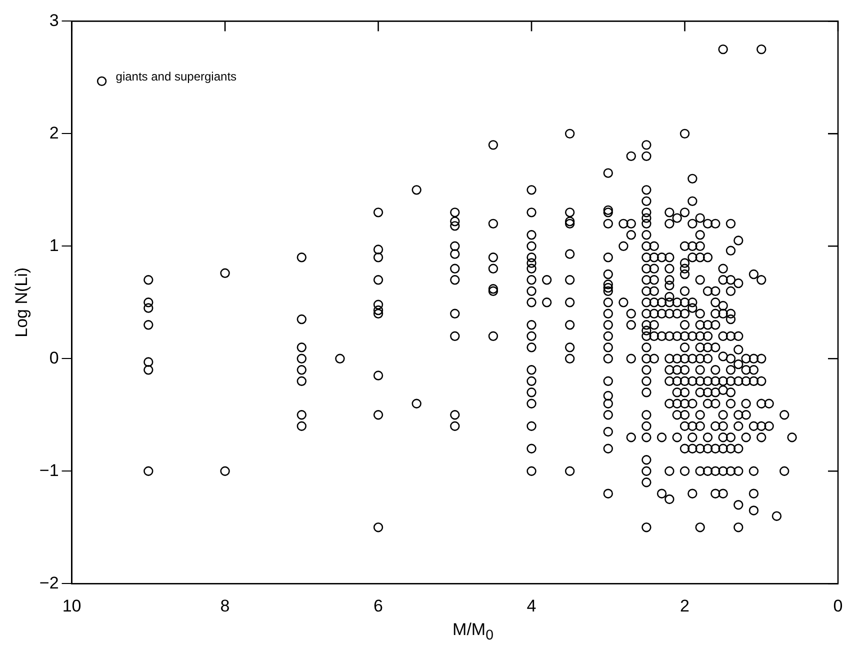 The width and height of the screenshot is (867, 661). What do you see at coordinates (54, 245) in the screenshot?
I see `y-tick-label: 1` at bounding box center [54, 245].